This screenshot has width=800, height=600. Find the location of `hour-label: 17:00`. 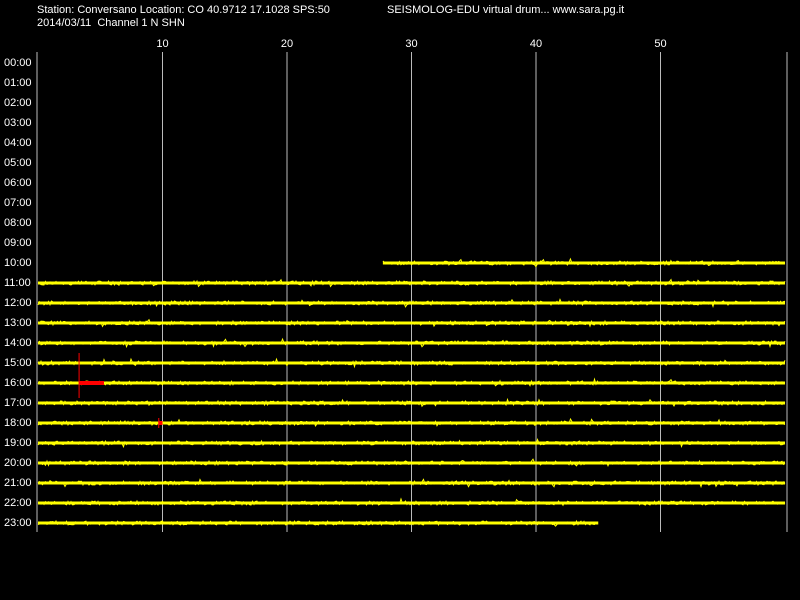

hour-label: 17:00 is located at coordinates (18, 403).